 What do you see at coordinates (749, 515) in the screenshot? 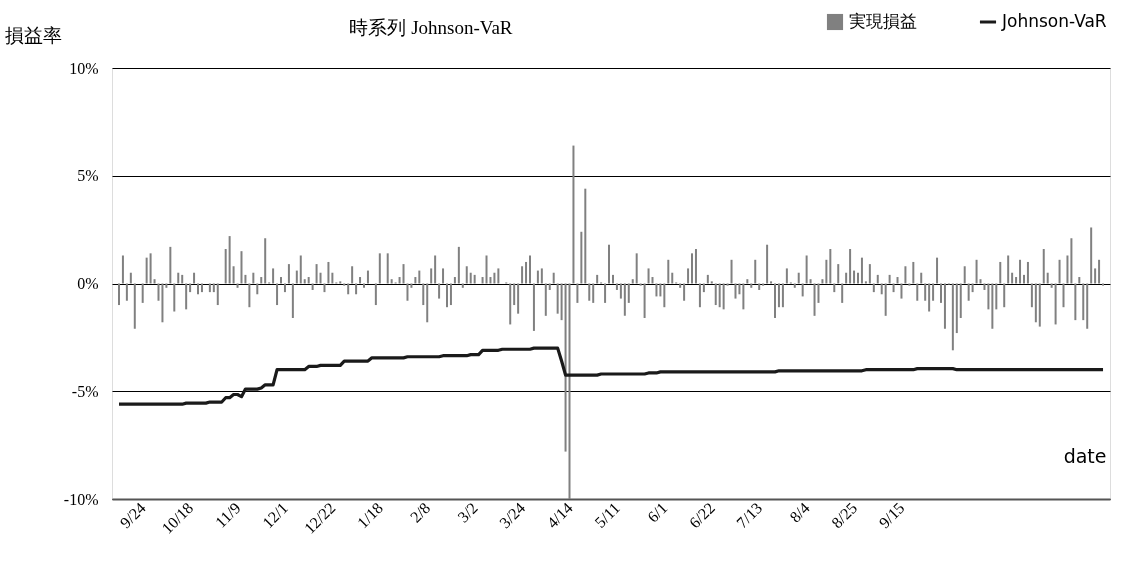
I see `x-tick-label: 7/13` at bounding box center [749, 515].